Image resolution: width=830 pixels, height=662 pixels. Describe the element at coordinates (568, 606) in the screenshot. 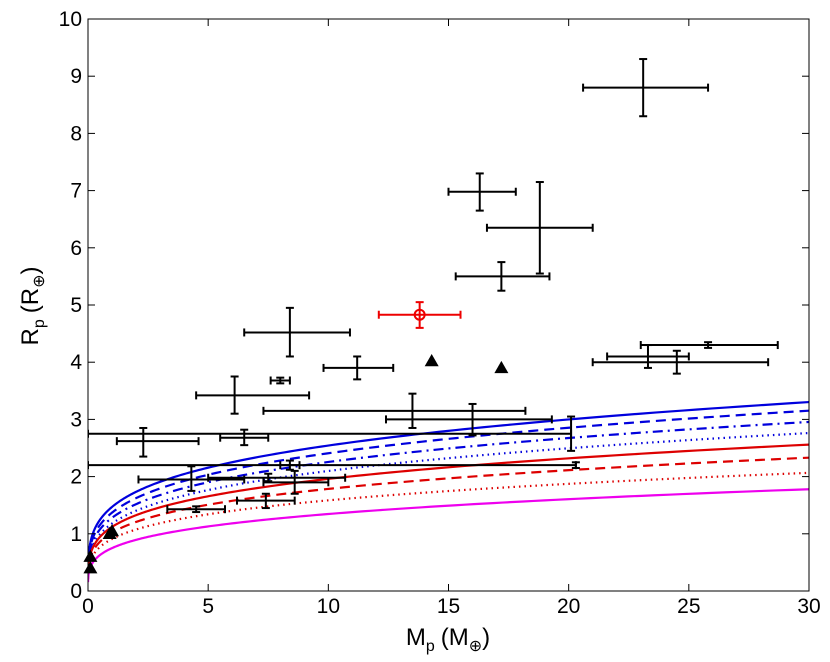

I see `x-tick-label: 20` at that location.